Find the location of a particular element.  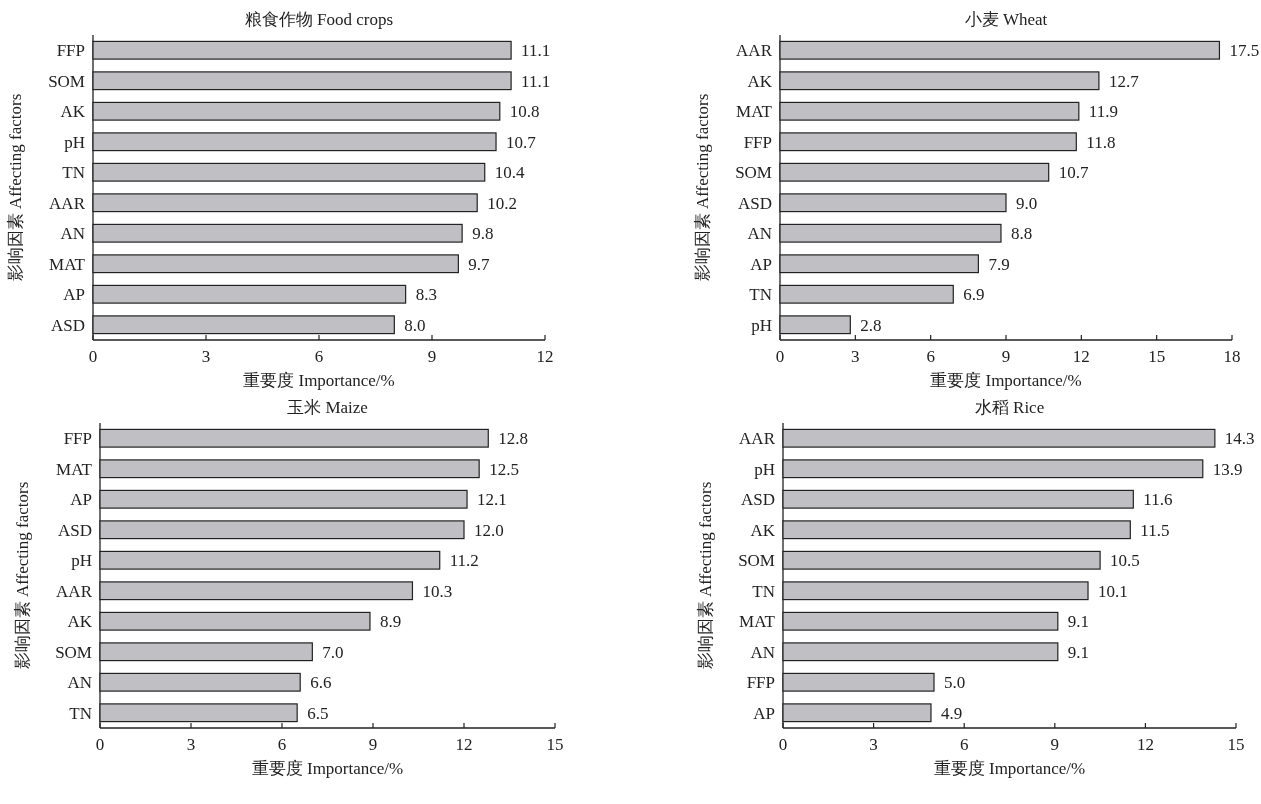

data-label: 8.8 is located at coordinates (1021, 234).